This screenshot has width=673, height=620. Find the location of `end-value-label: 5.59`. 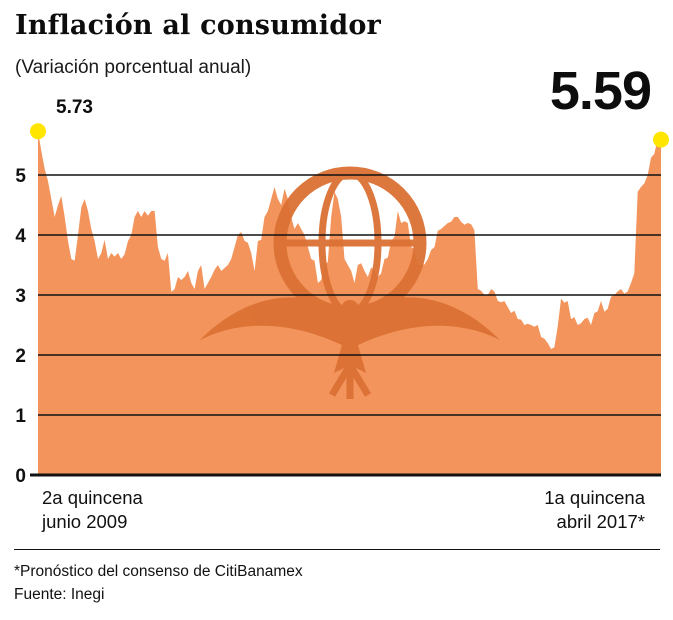

end-value-label: 5.59 is located at coordinates (600, 91).